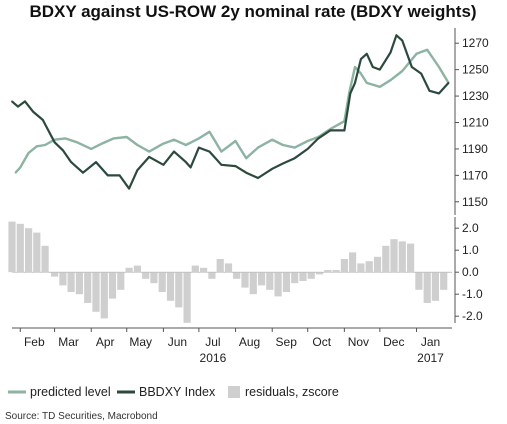 This screenshot has height=424, width=507. Describe the element at coordinates (475, 175) in the screenshot. I see `level-y-tick-label: 1170` at that location.